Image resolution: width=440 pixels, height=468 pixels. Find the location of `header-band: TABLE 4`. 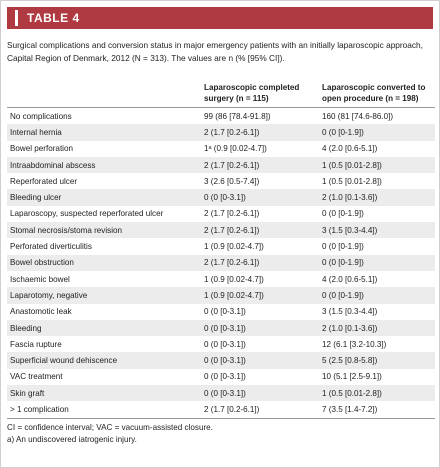

header-band: TABLE 4 is located at coordinates (220, 18).